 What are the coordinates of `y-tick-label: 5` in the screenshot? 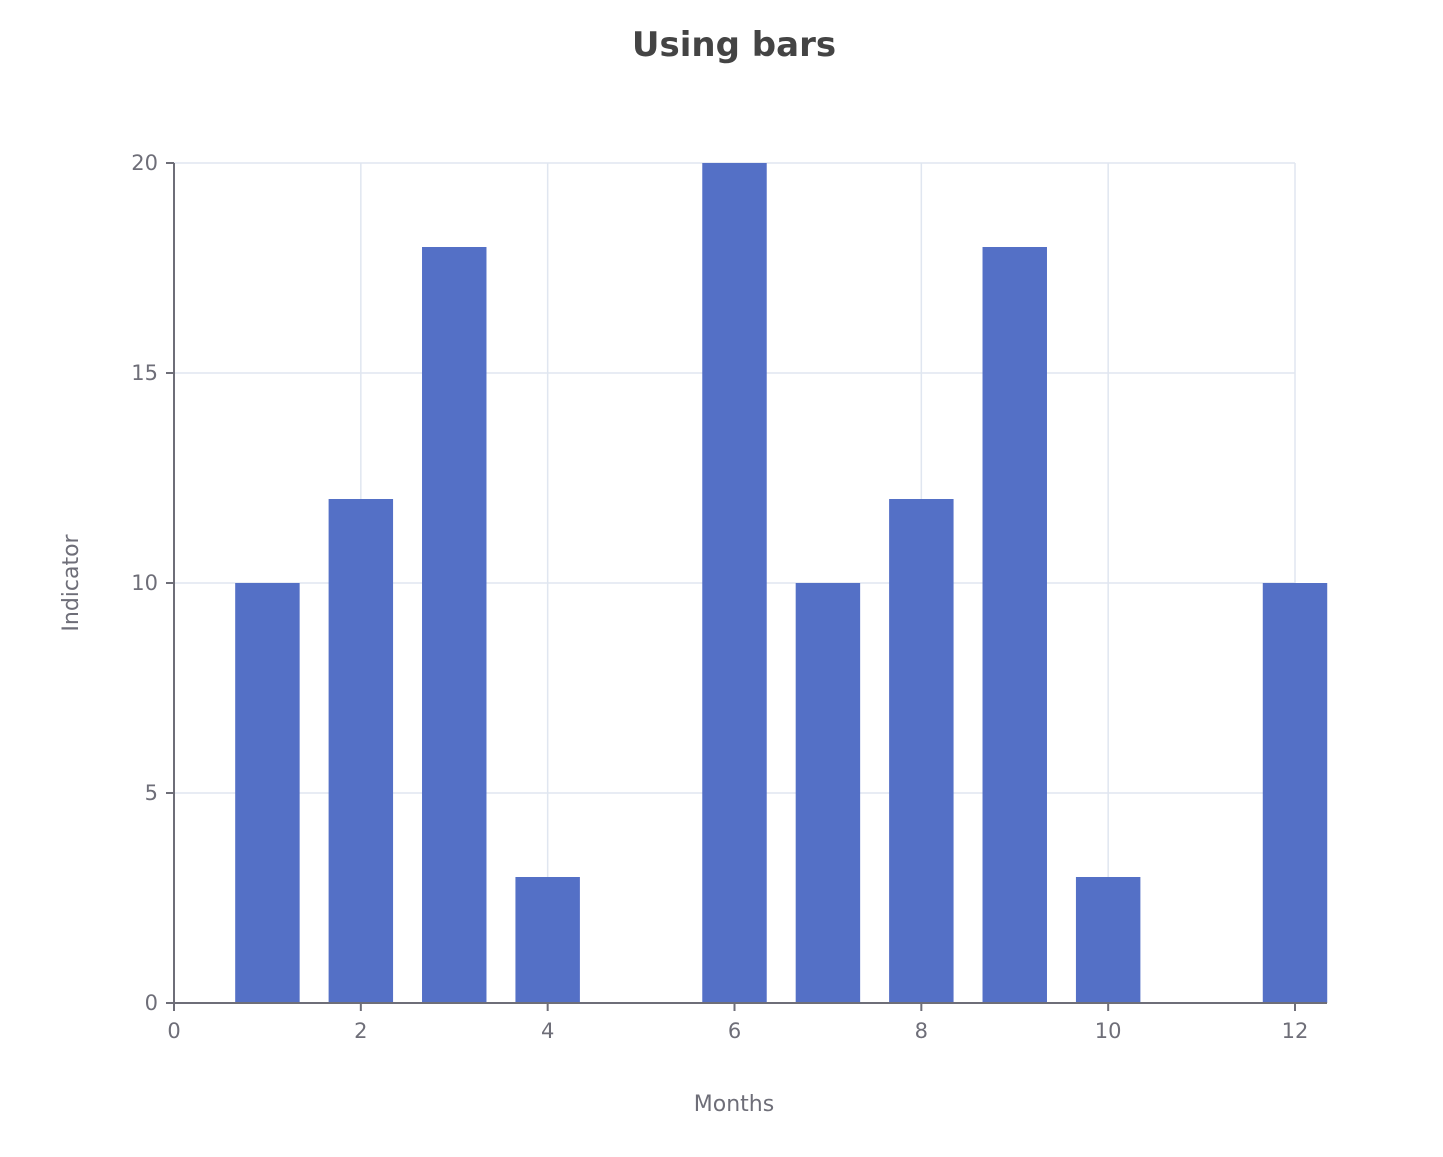 It's located at (151, 793).